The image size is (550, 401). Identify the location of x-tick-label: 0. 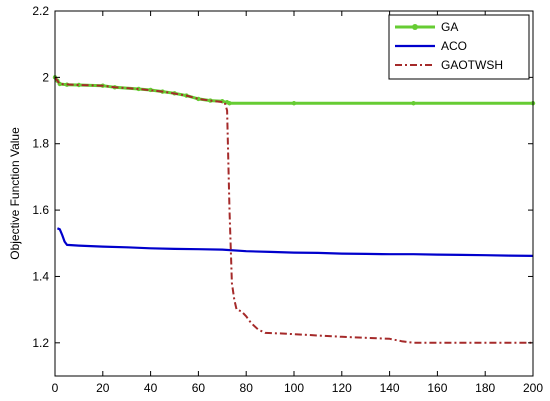
(55, 388).